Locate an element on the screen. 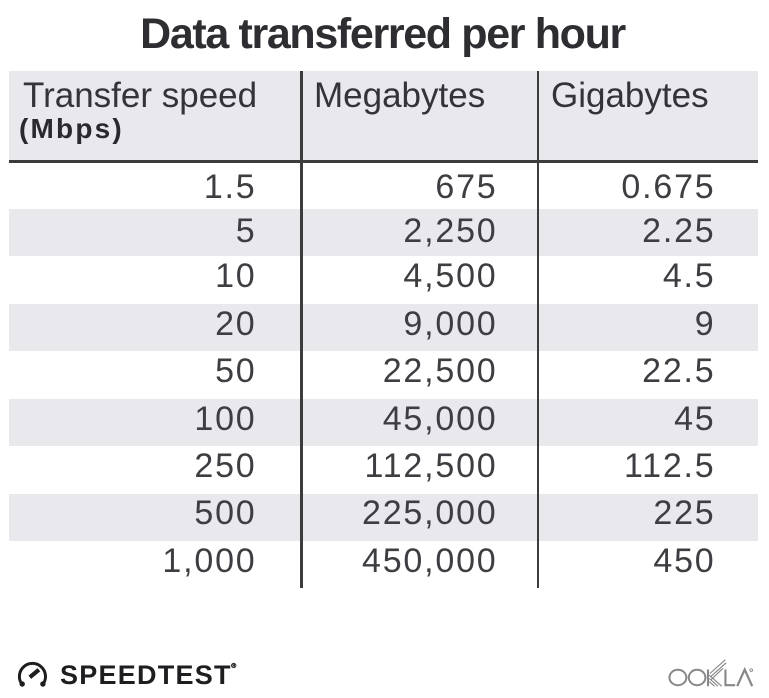  svg-text: SPEEDTEST is located at coordinates (146, 675).